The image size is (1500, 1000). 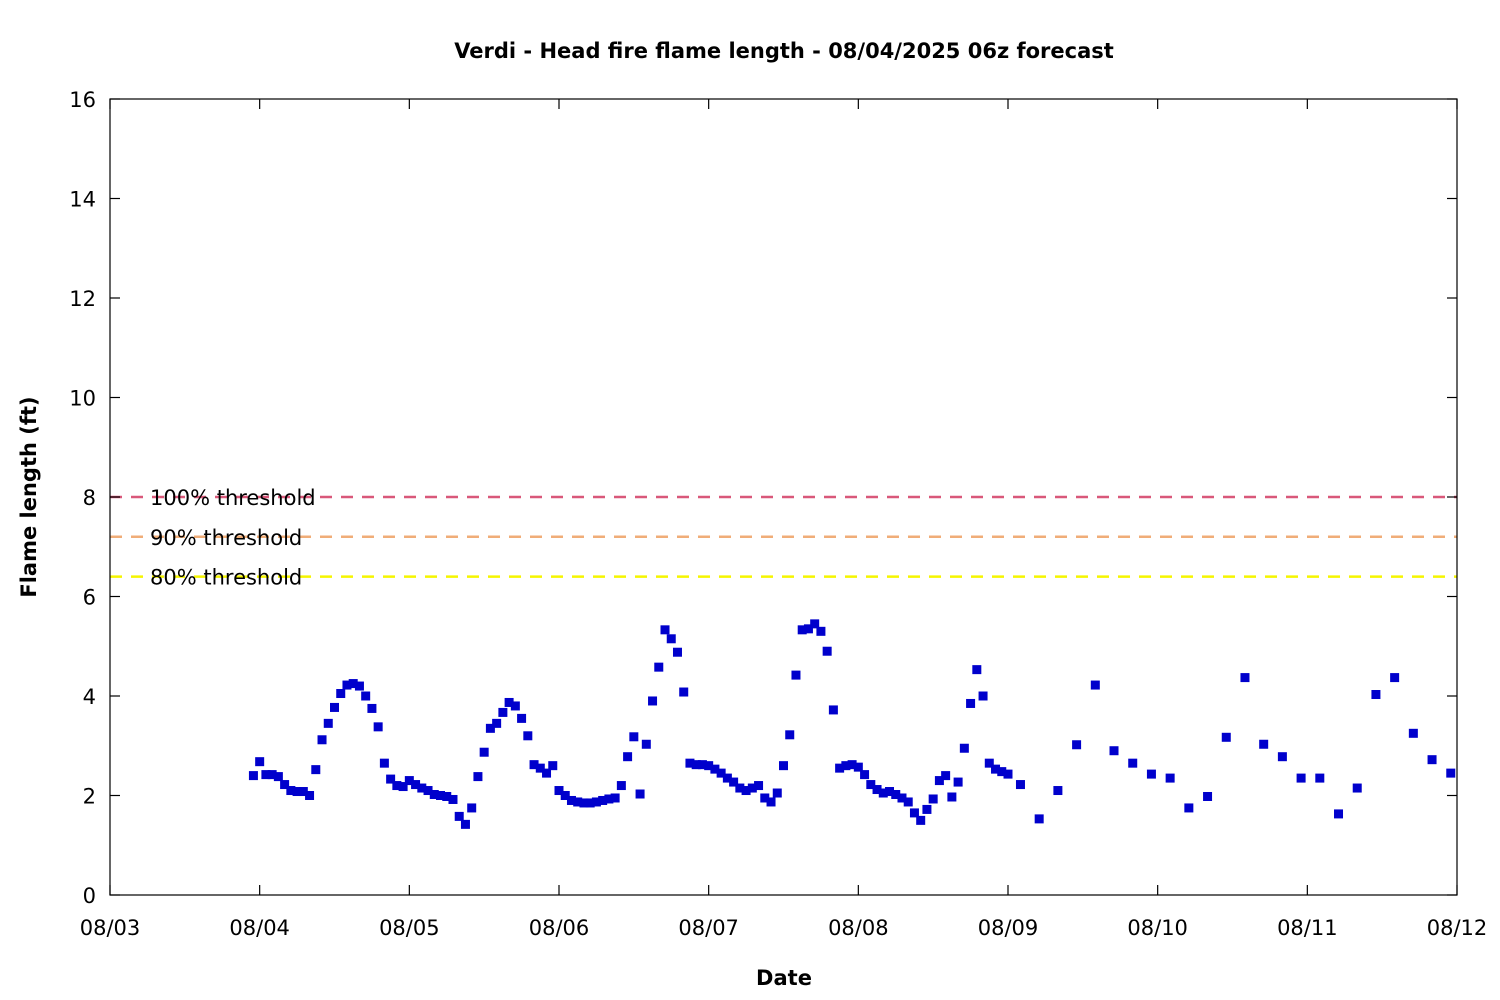 I want to click on threshold-label: 90% threshold, so click(x=226, y=538).